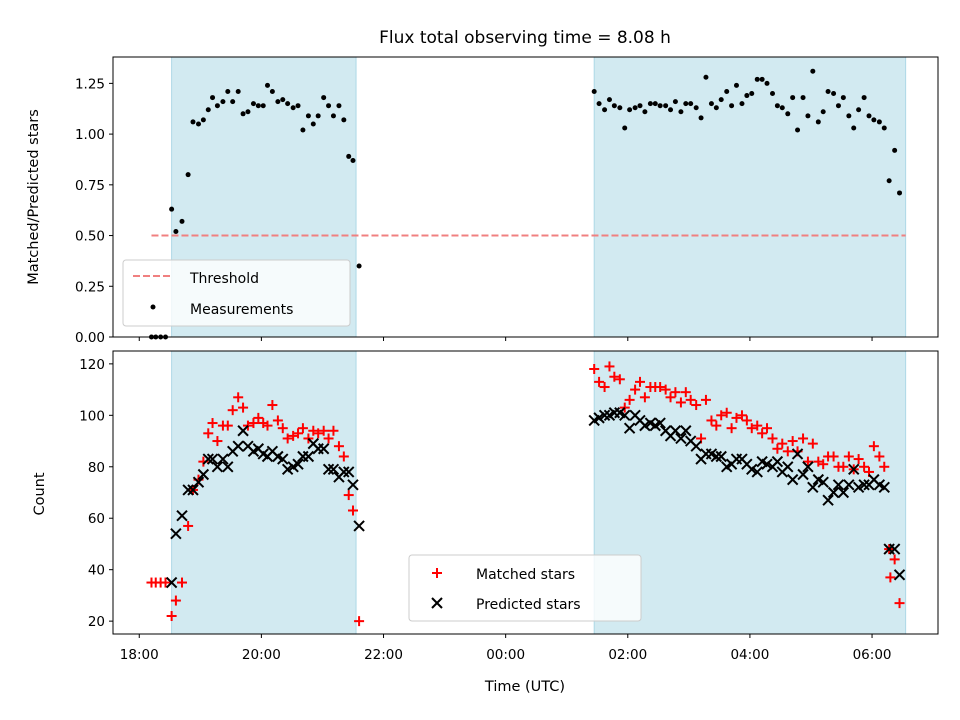 The image size is (960, 720). Describe the element at coordinates (90, 237) in the screenshot. I see `y-tick-label: 0.50` at that location.